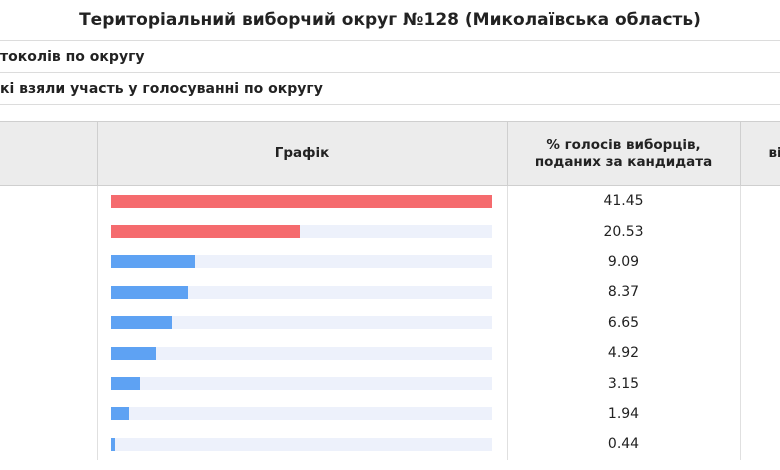 This screenshot has width=780, height=470. What do you see at coordinates (624, 414) in the screenshot?
I see `percent-value: 1.94` at bounding box center [624, 414].